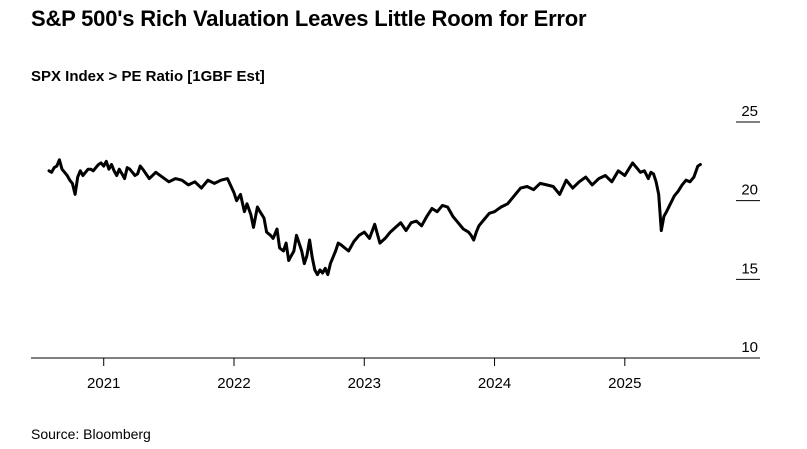 Image resolution: width=807 pixels, height=449 pixels. Describe the element at coordinates (364, 383) in the screenshot. I see `x-tick-label: 2023` at that location.